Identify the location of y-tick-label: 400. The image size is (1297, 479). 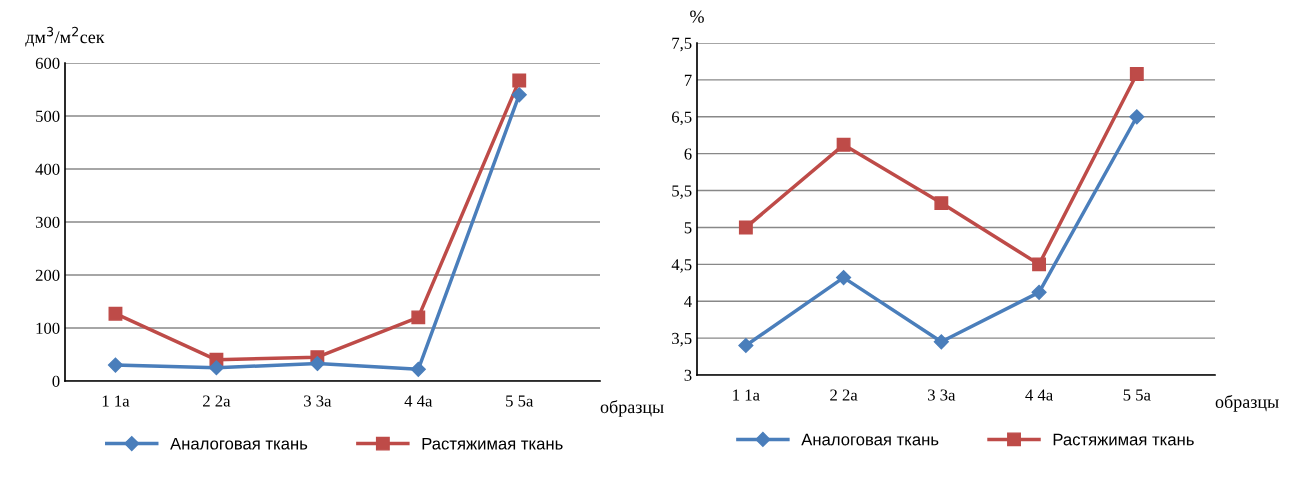
(47, 169).